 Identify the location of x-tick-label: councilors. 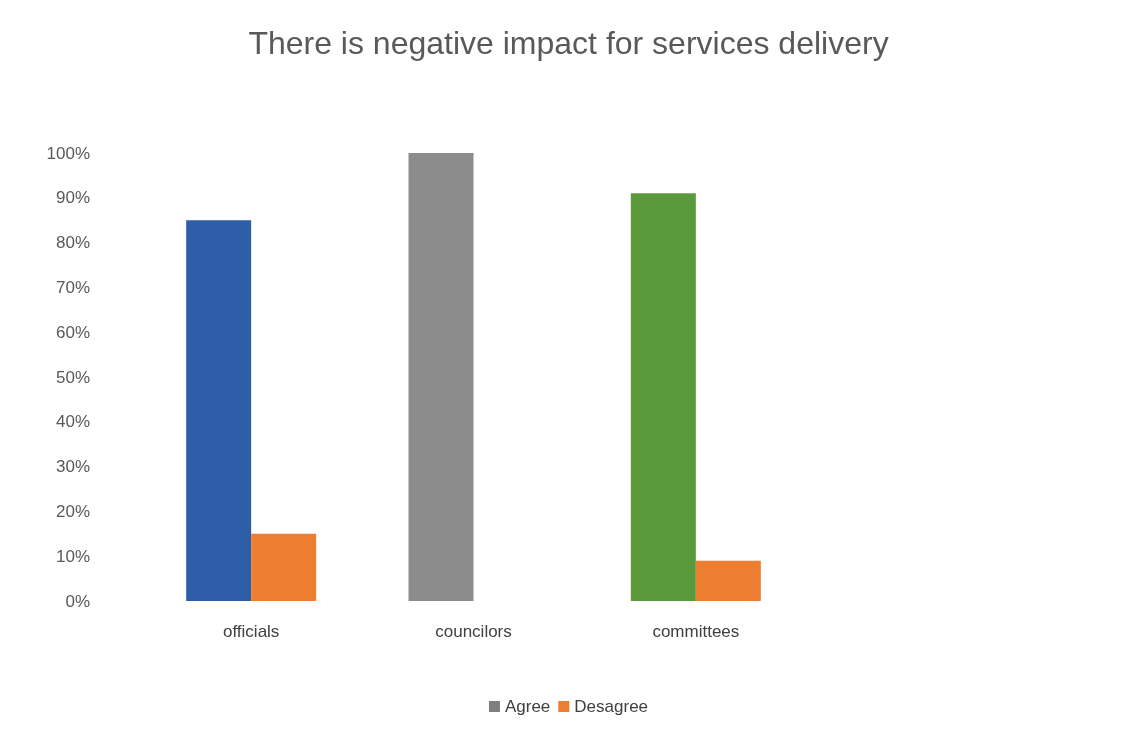
(473, 631).